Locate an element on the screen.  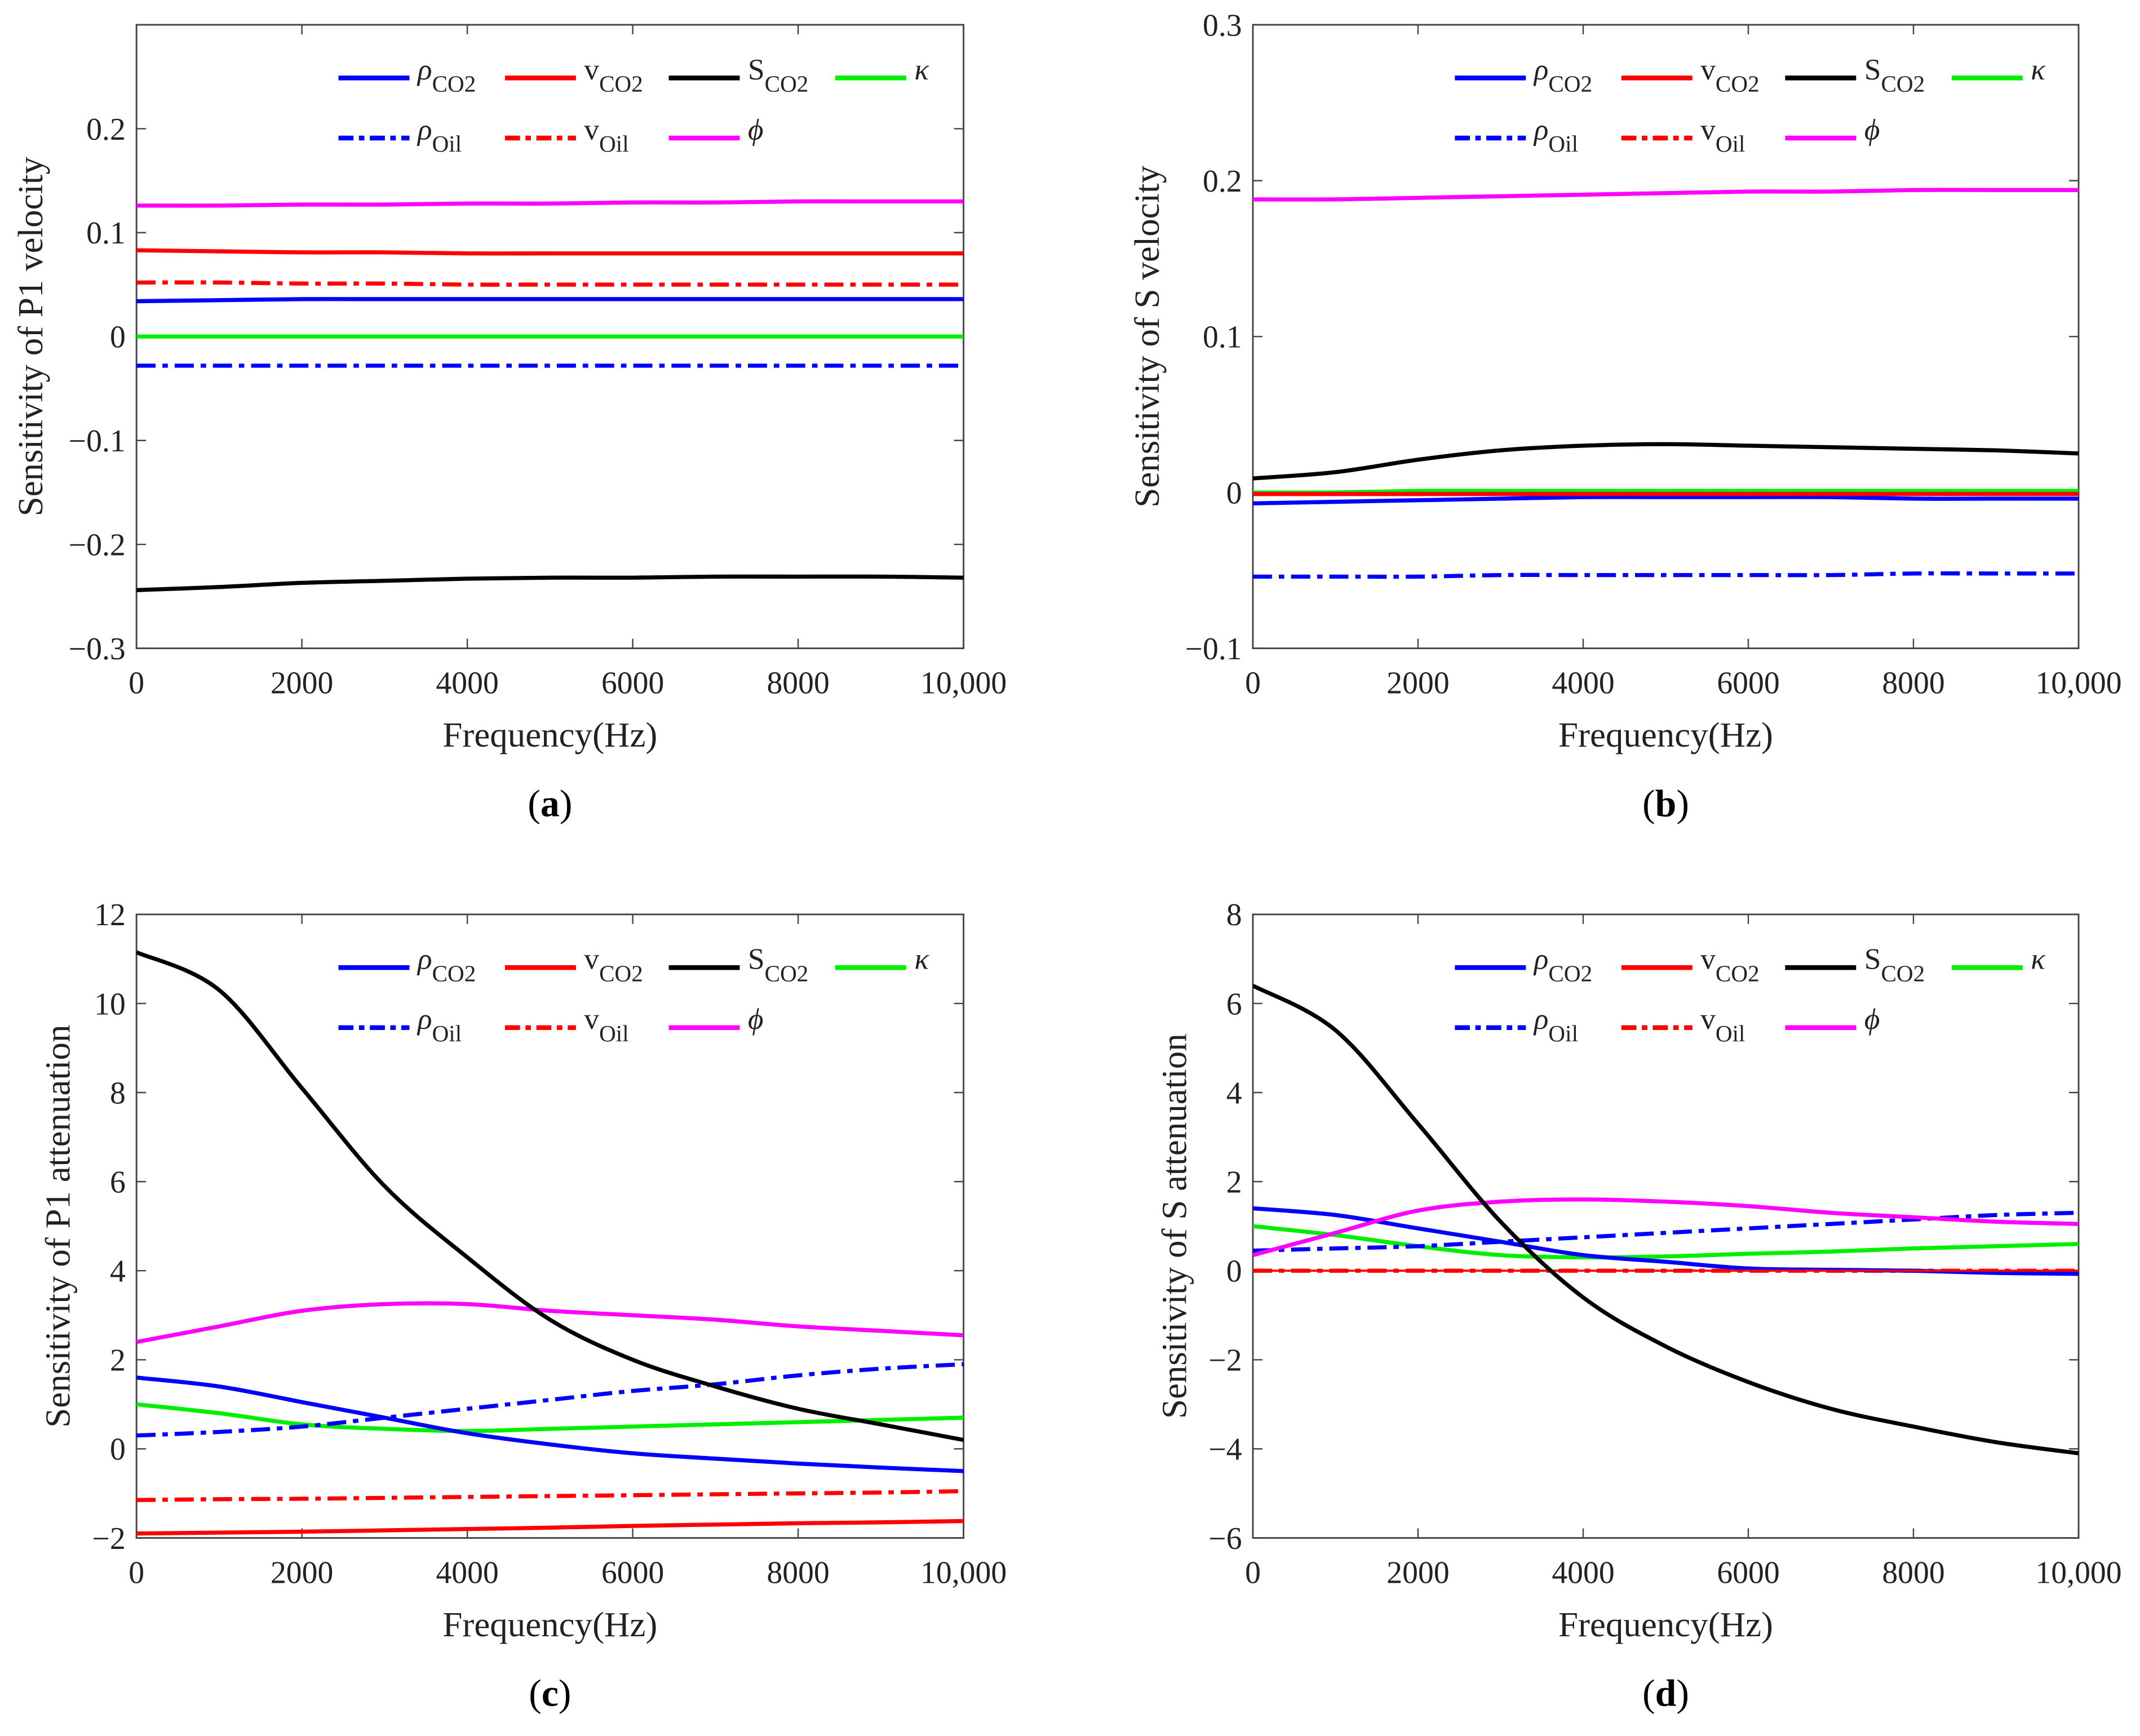
x-tick-label: 10,000 is located at coordinates (2078, 1572).